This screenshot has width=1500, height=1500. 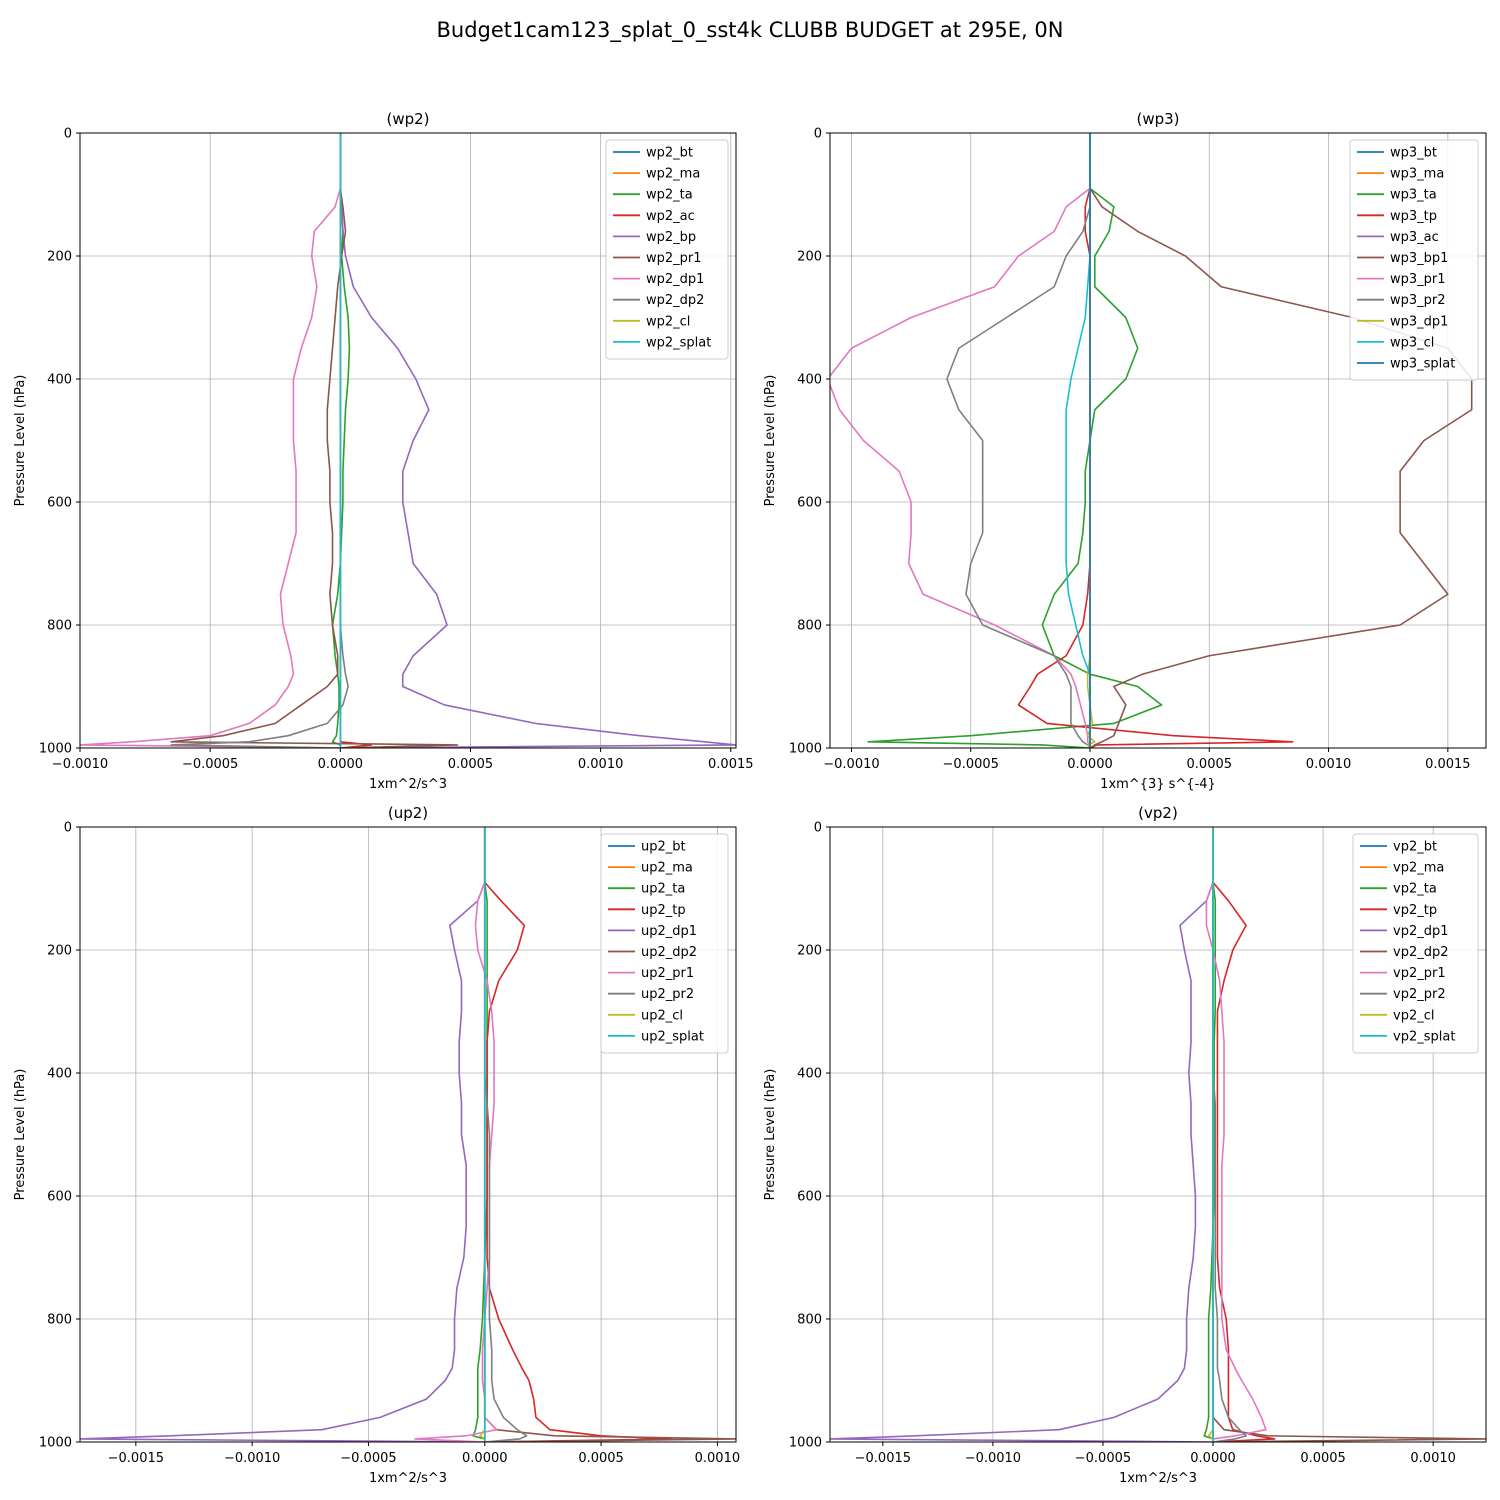 I want to click on legend-label: up2_dp2, so click(x=669, y=952).